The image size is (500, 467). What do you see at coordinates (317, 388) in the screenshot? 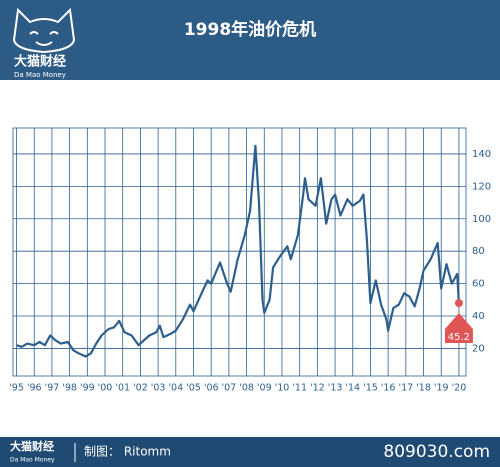
I see `x-tick-label: '12` at bounding box center [317, 388].